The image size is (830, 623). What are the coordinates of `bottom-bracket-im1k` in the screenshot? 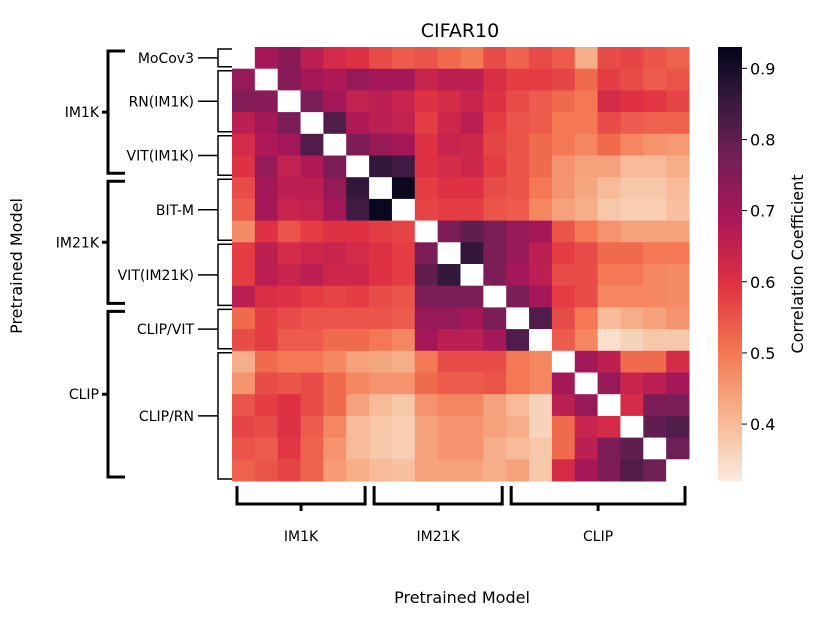 It's located at (301, 498).